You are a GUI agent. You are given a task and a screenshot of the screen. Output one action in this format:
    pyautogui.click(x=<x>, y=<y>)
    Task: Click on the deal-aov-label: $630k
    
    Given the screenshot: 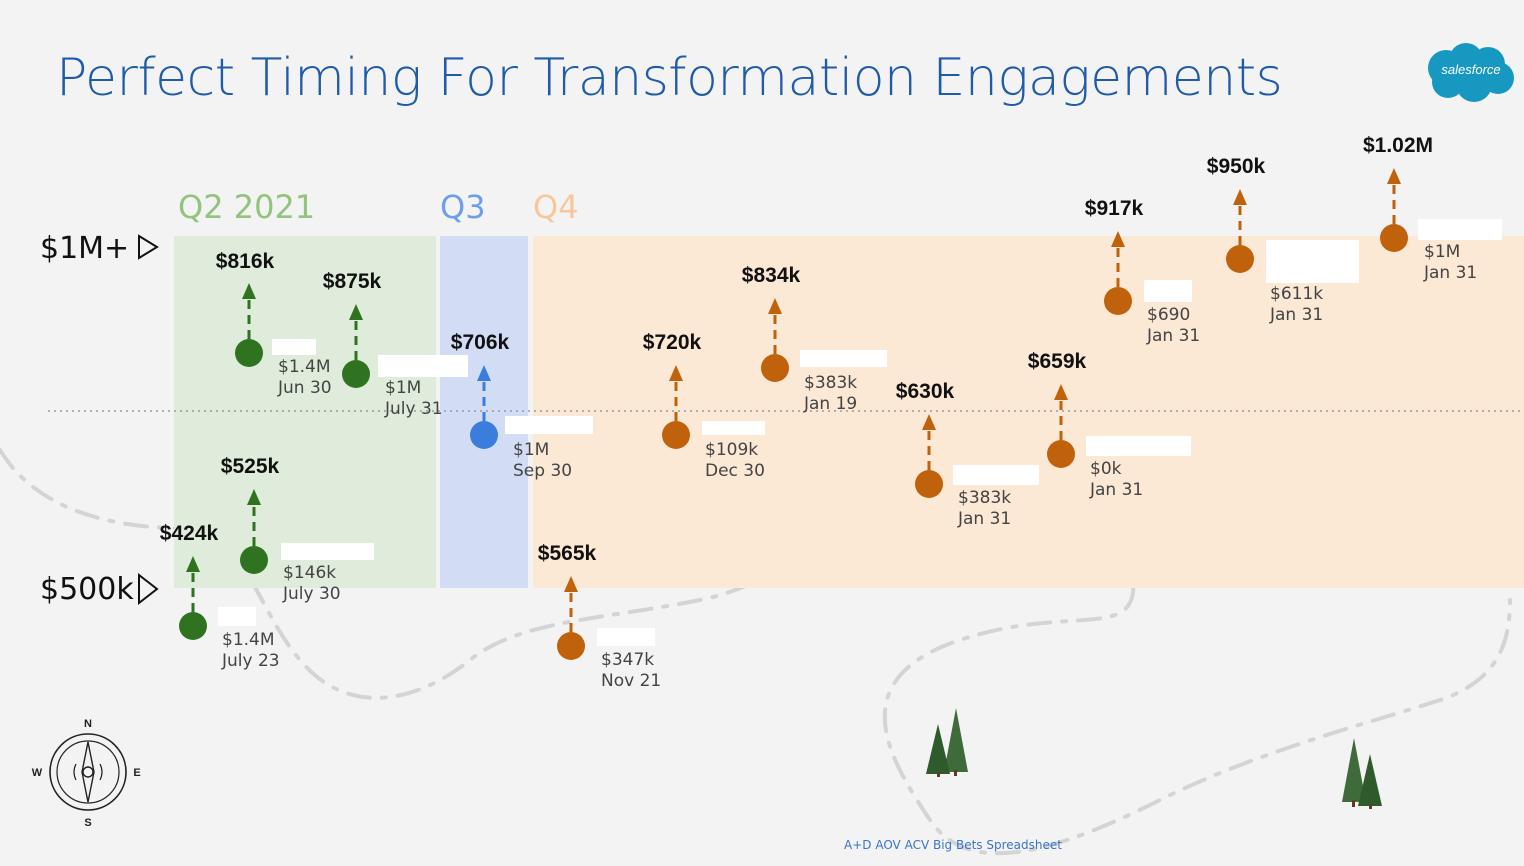 What is the action you would take?
    pyautogui.click(x=925, y=391)
    